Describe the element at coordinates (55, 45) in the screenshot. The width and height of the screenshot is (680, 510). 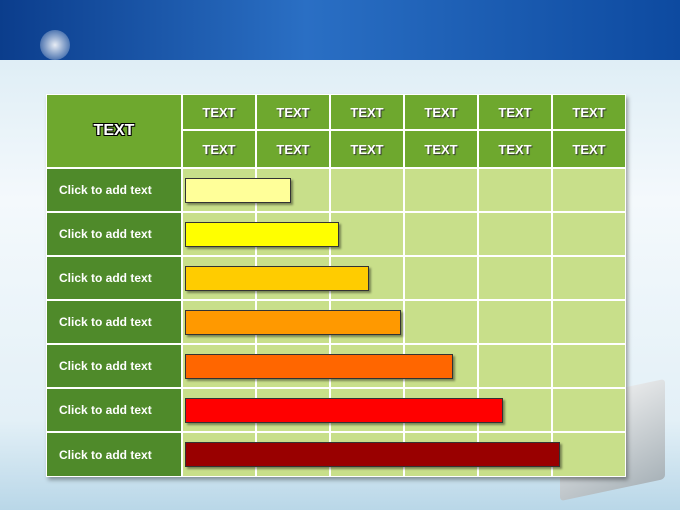
I see `glow` at that location.